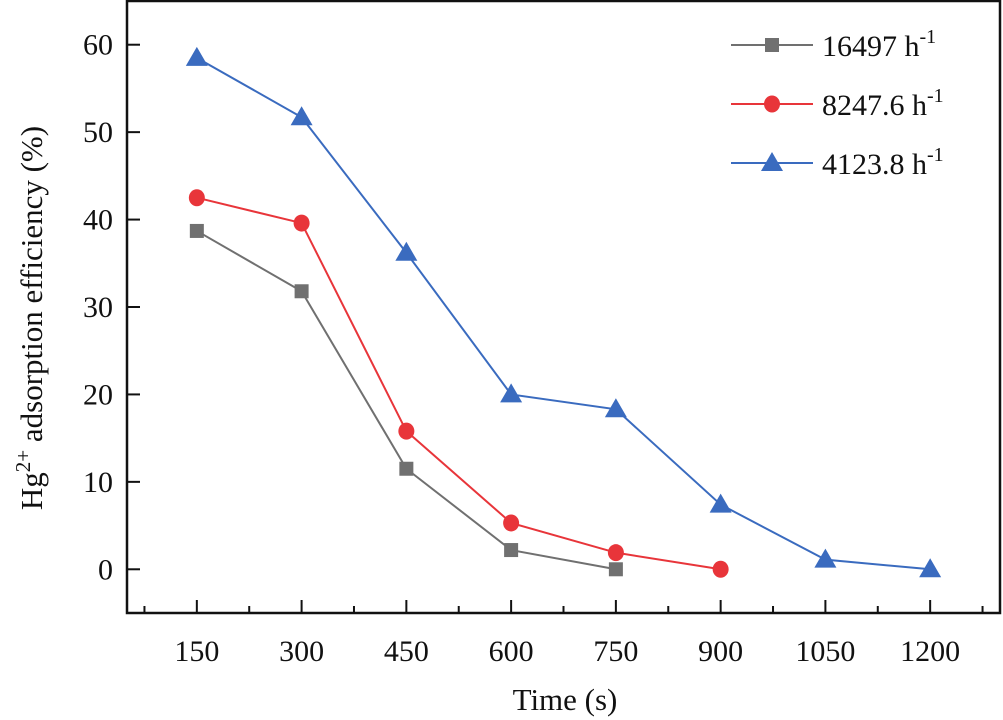 The image size is (1003, 720). Describe the element at coordinates (720, 651) in the screenshot. I see `x-tick-label: 900` at that location.